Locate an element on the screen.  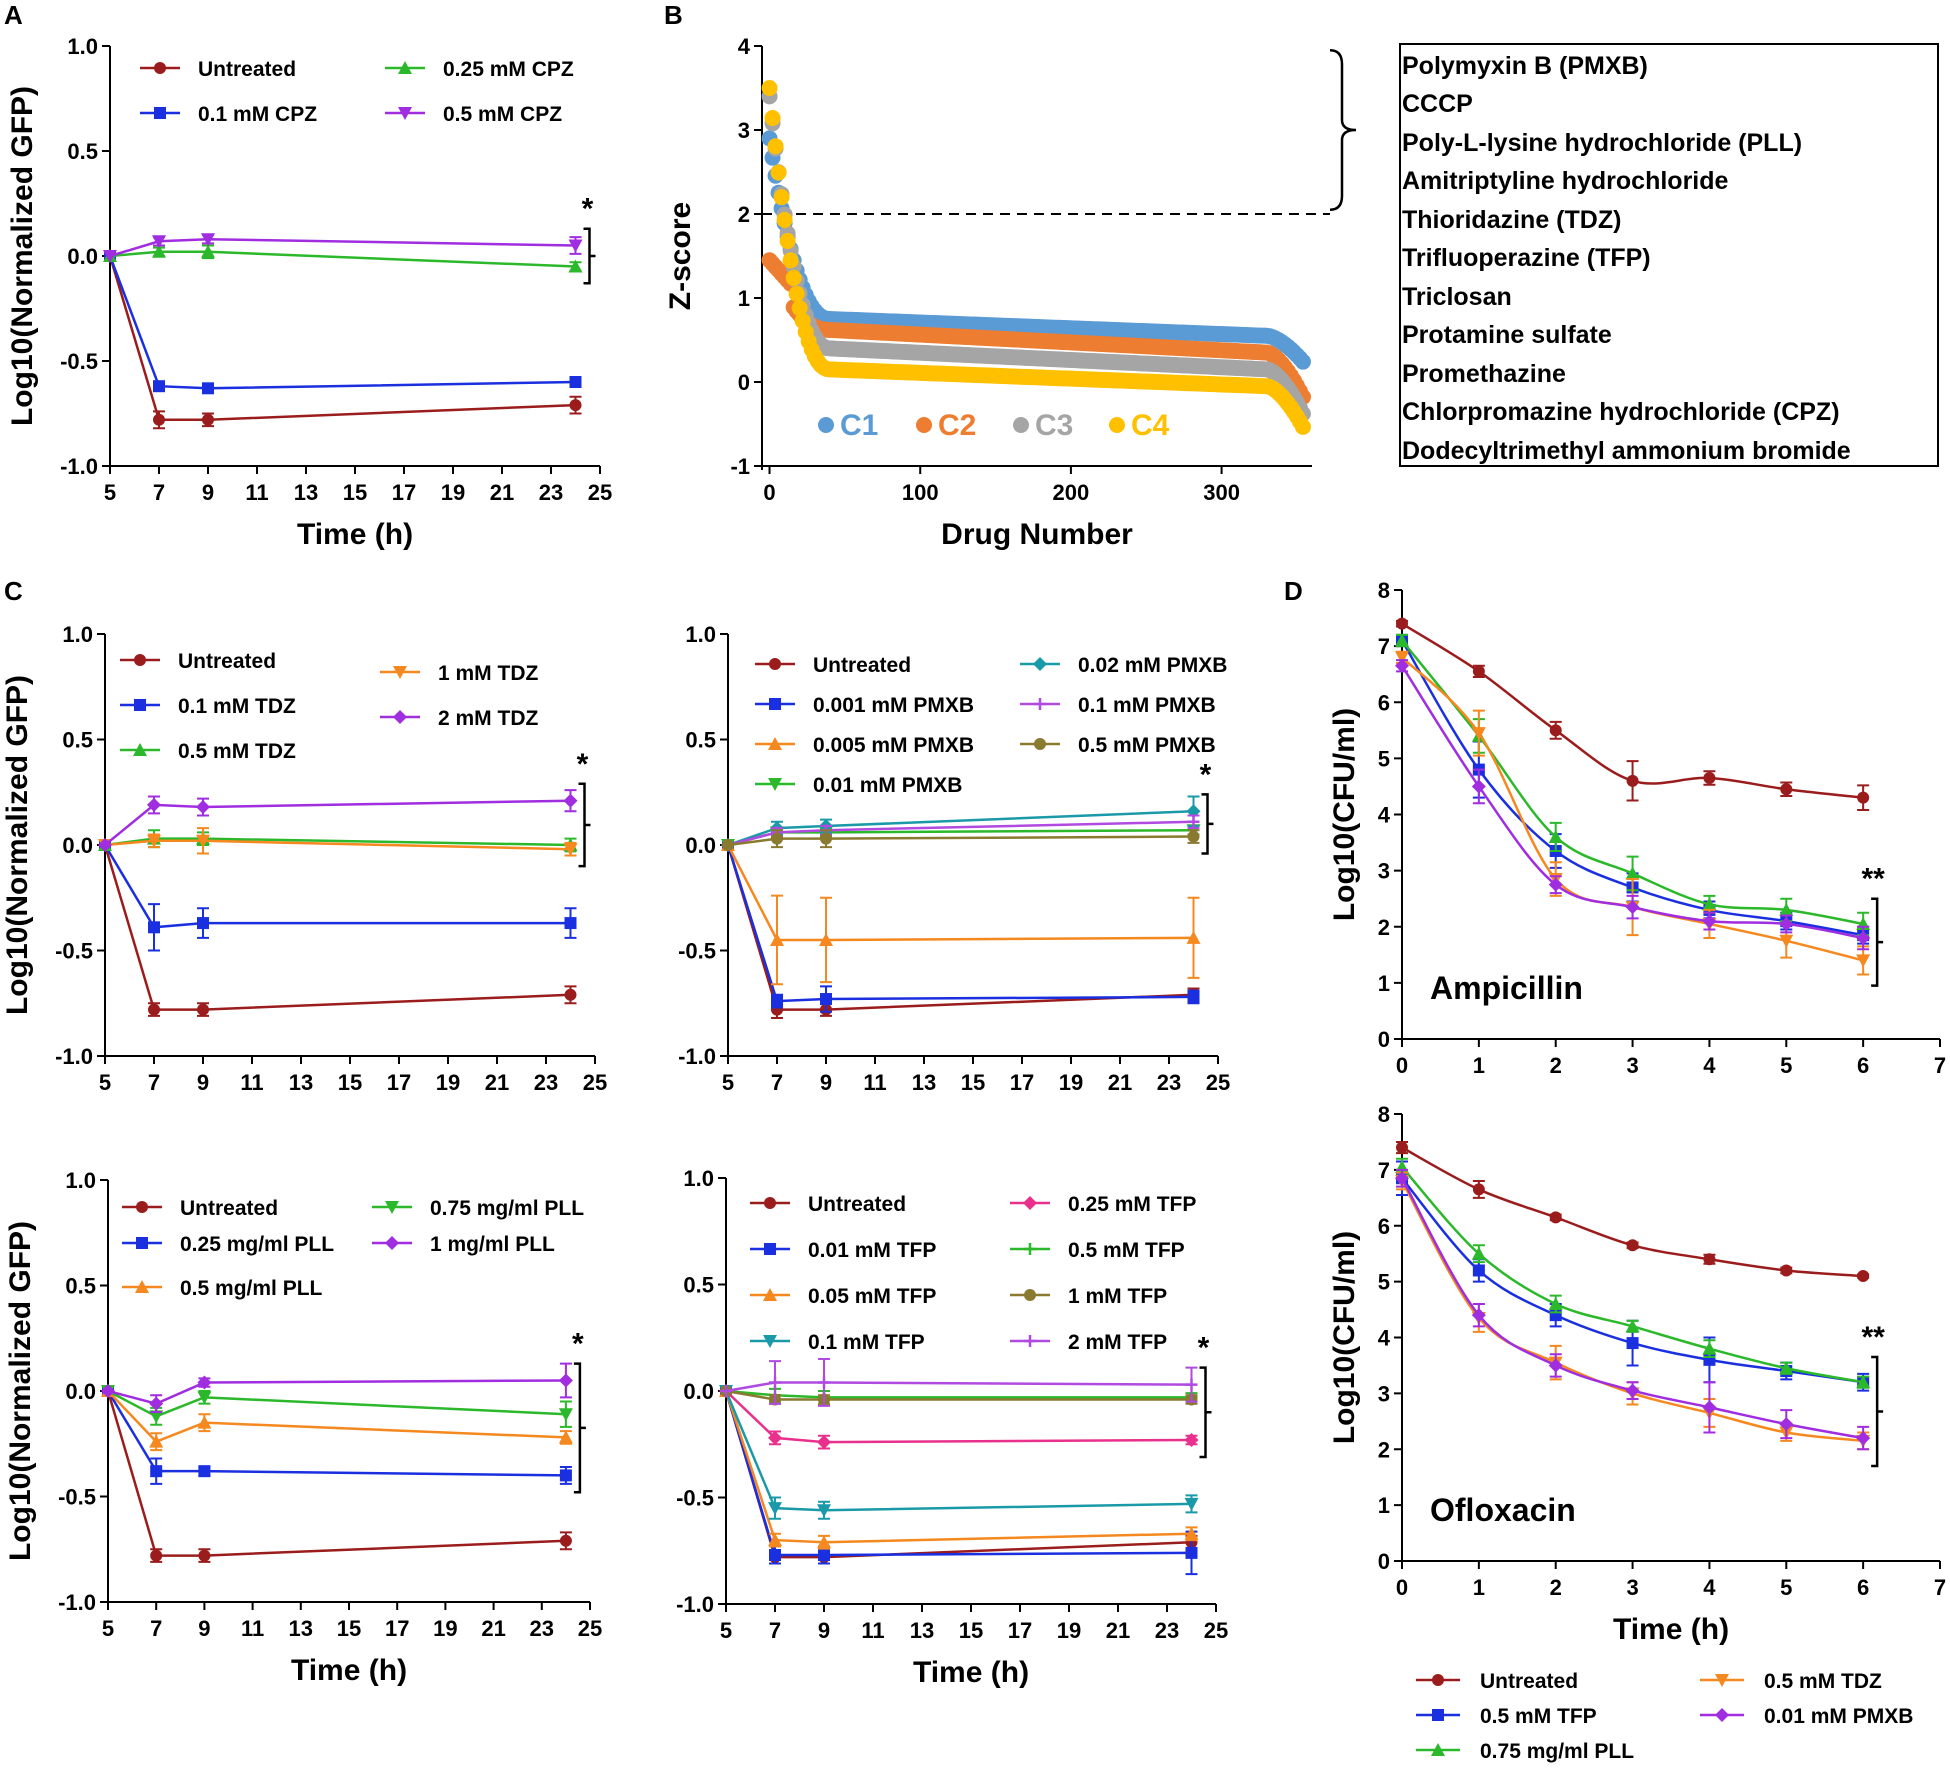
x-tick-label: 1 is located at coordinates (1479, 1065).